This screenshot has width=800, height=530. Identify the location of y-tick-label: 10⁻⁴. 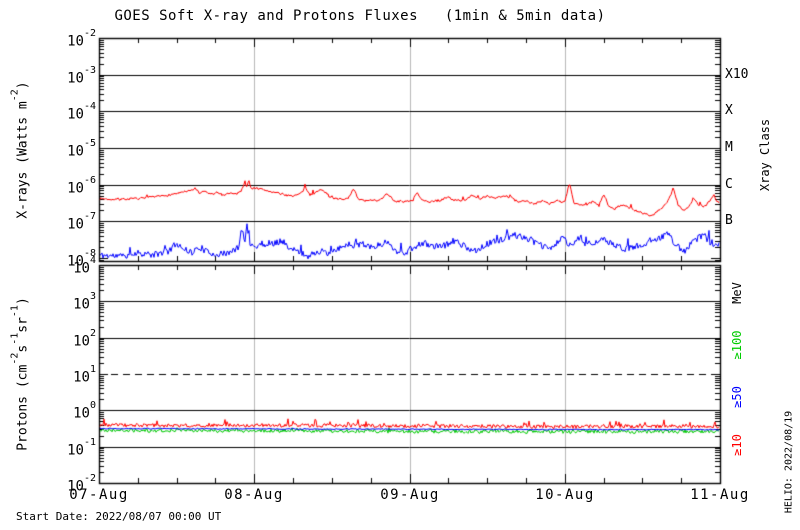
(81, 111).